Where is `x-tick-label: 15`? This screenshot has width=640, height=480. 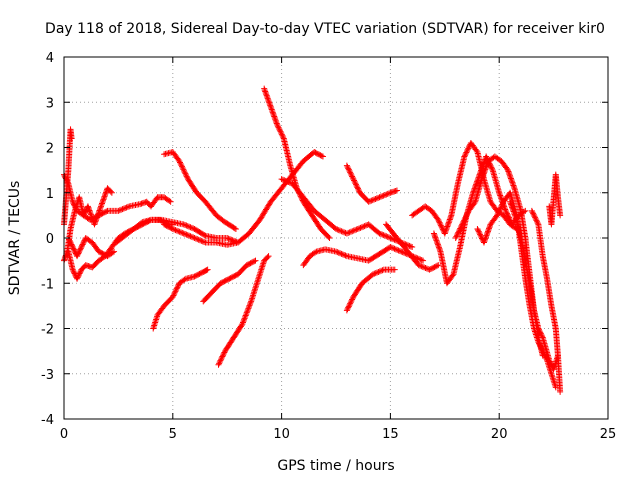 x-tick-label: 15 is located at coordinates (390, 434).